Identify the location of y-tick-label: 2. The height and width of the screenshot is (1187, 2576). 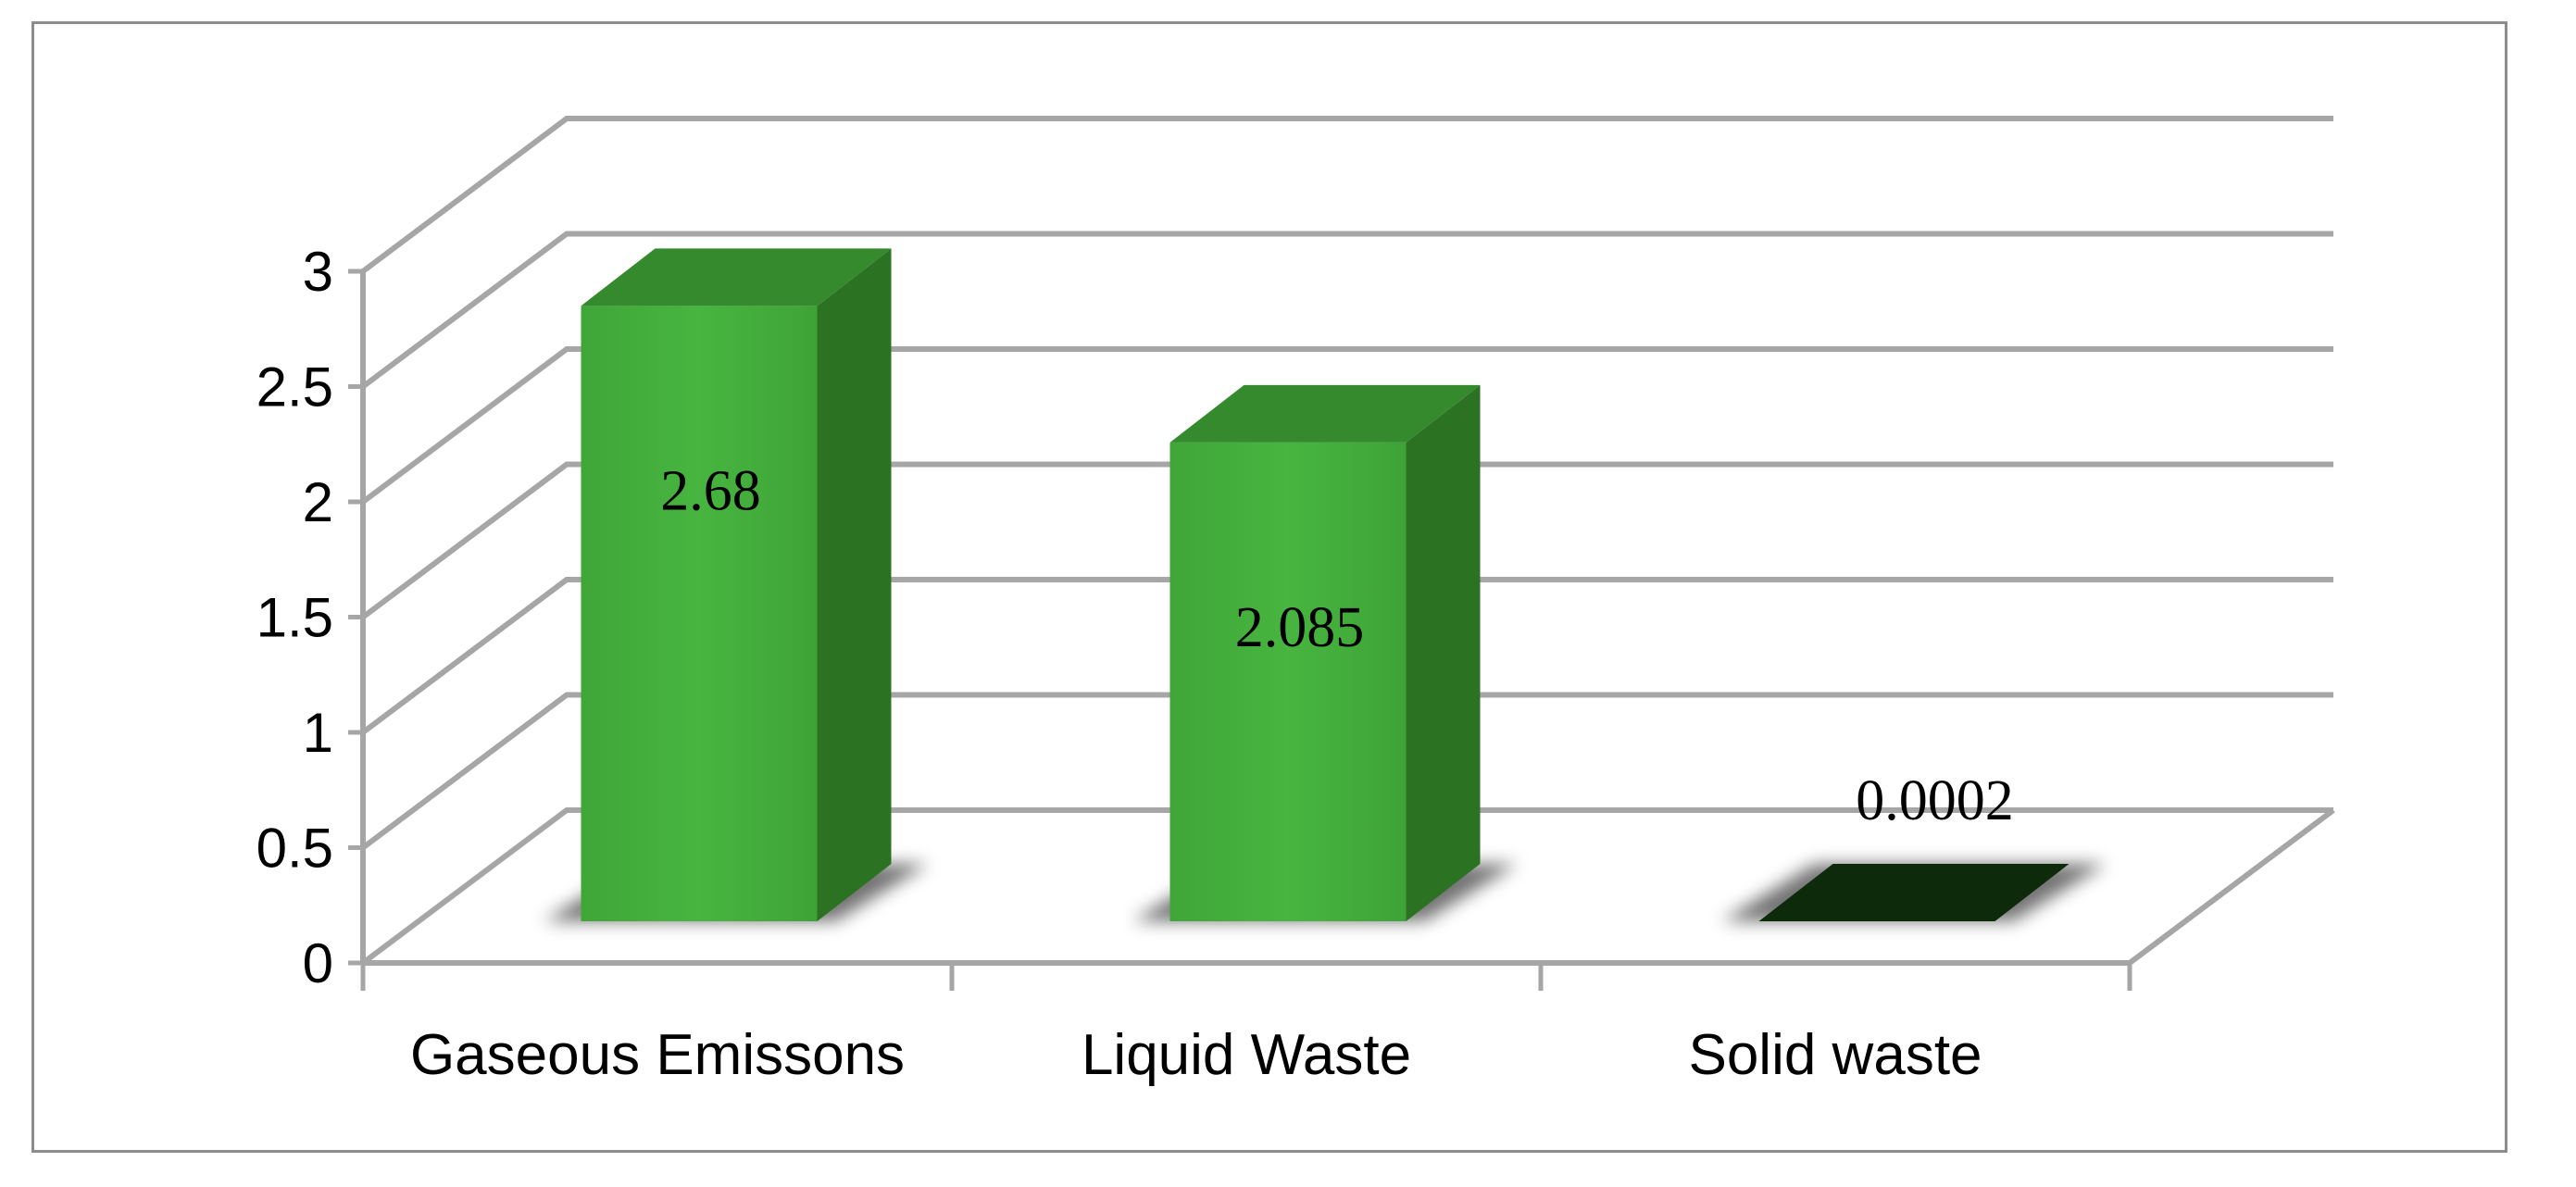
(318, 502).